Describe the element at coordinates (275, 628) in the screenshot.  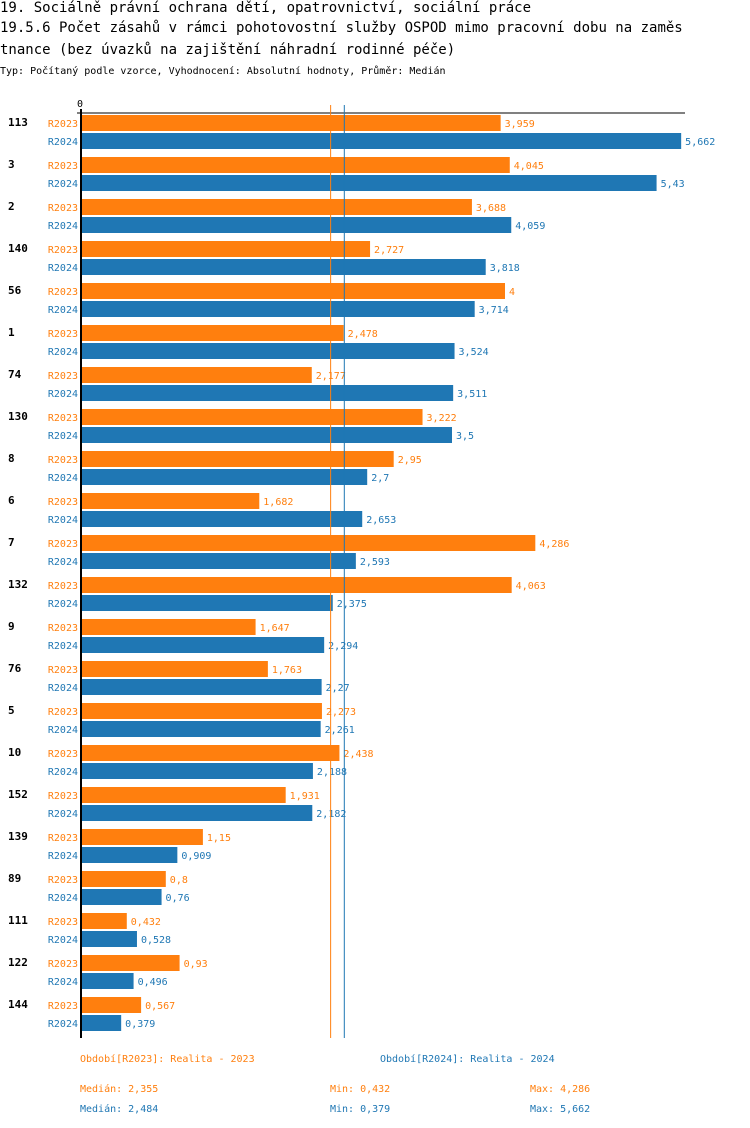
I see `data-label: 1,647` at that location.